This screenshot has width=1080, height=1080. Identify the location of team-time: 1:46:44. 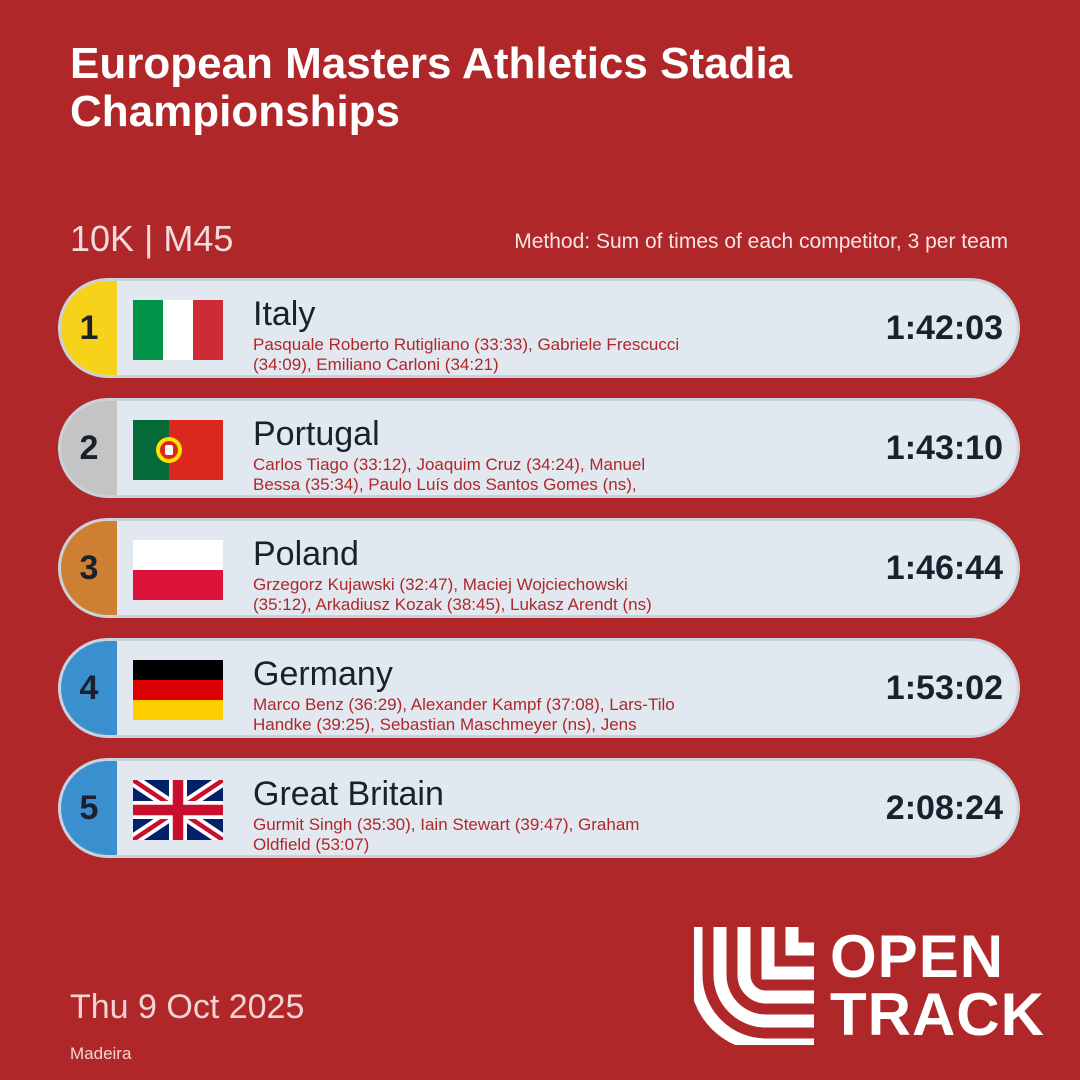
(944, 567).